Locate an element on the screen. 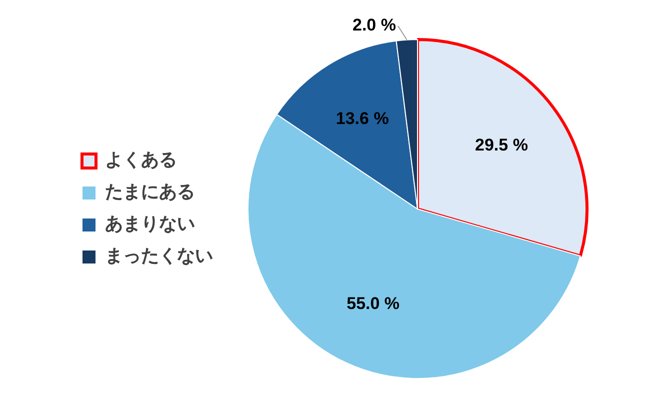  data-label: 13.6 % is located at coordinates (362, 118).